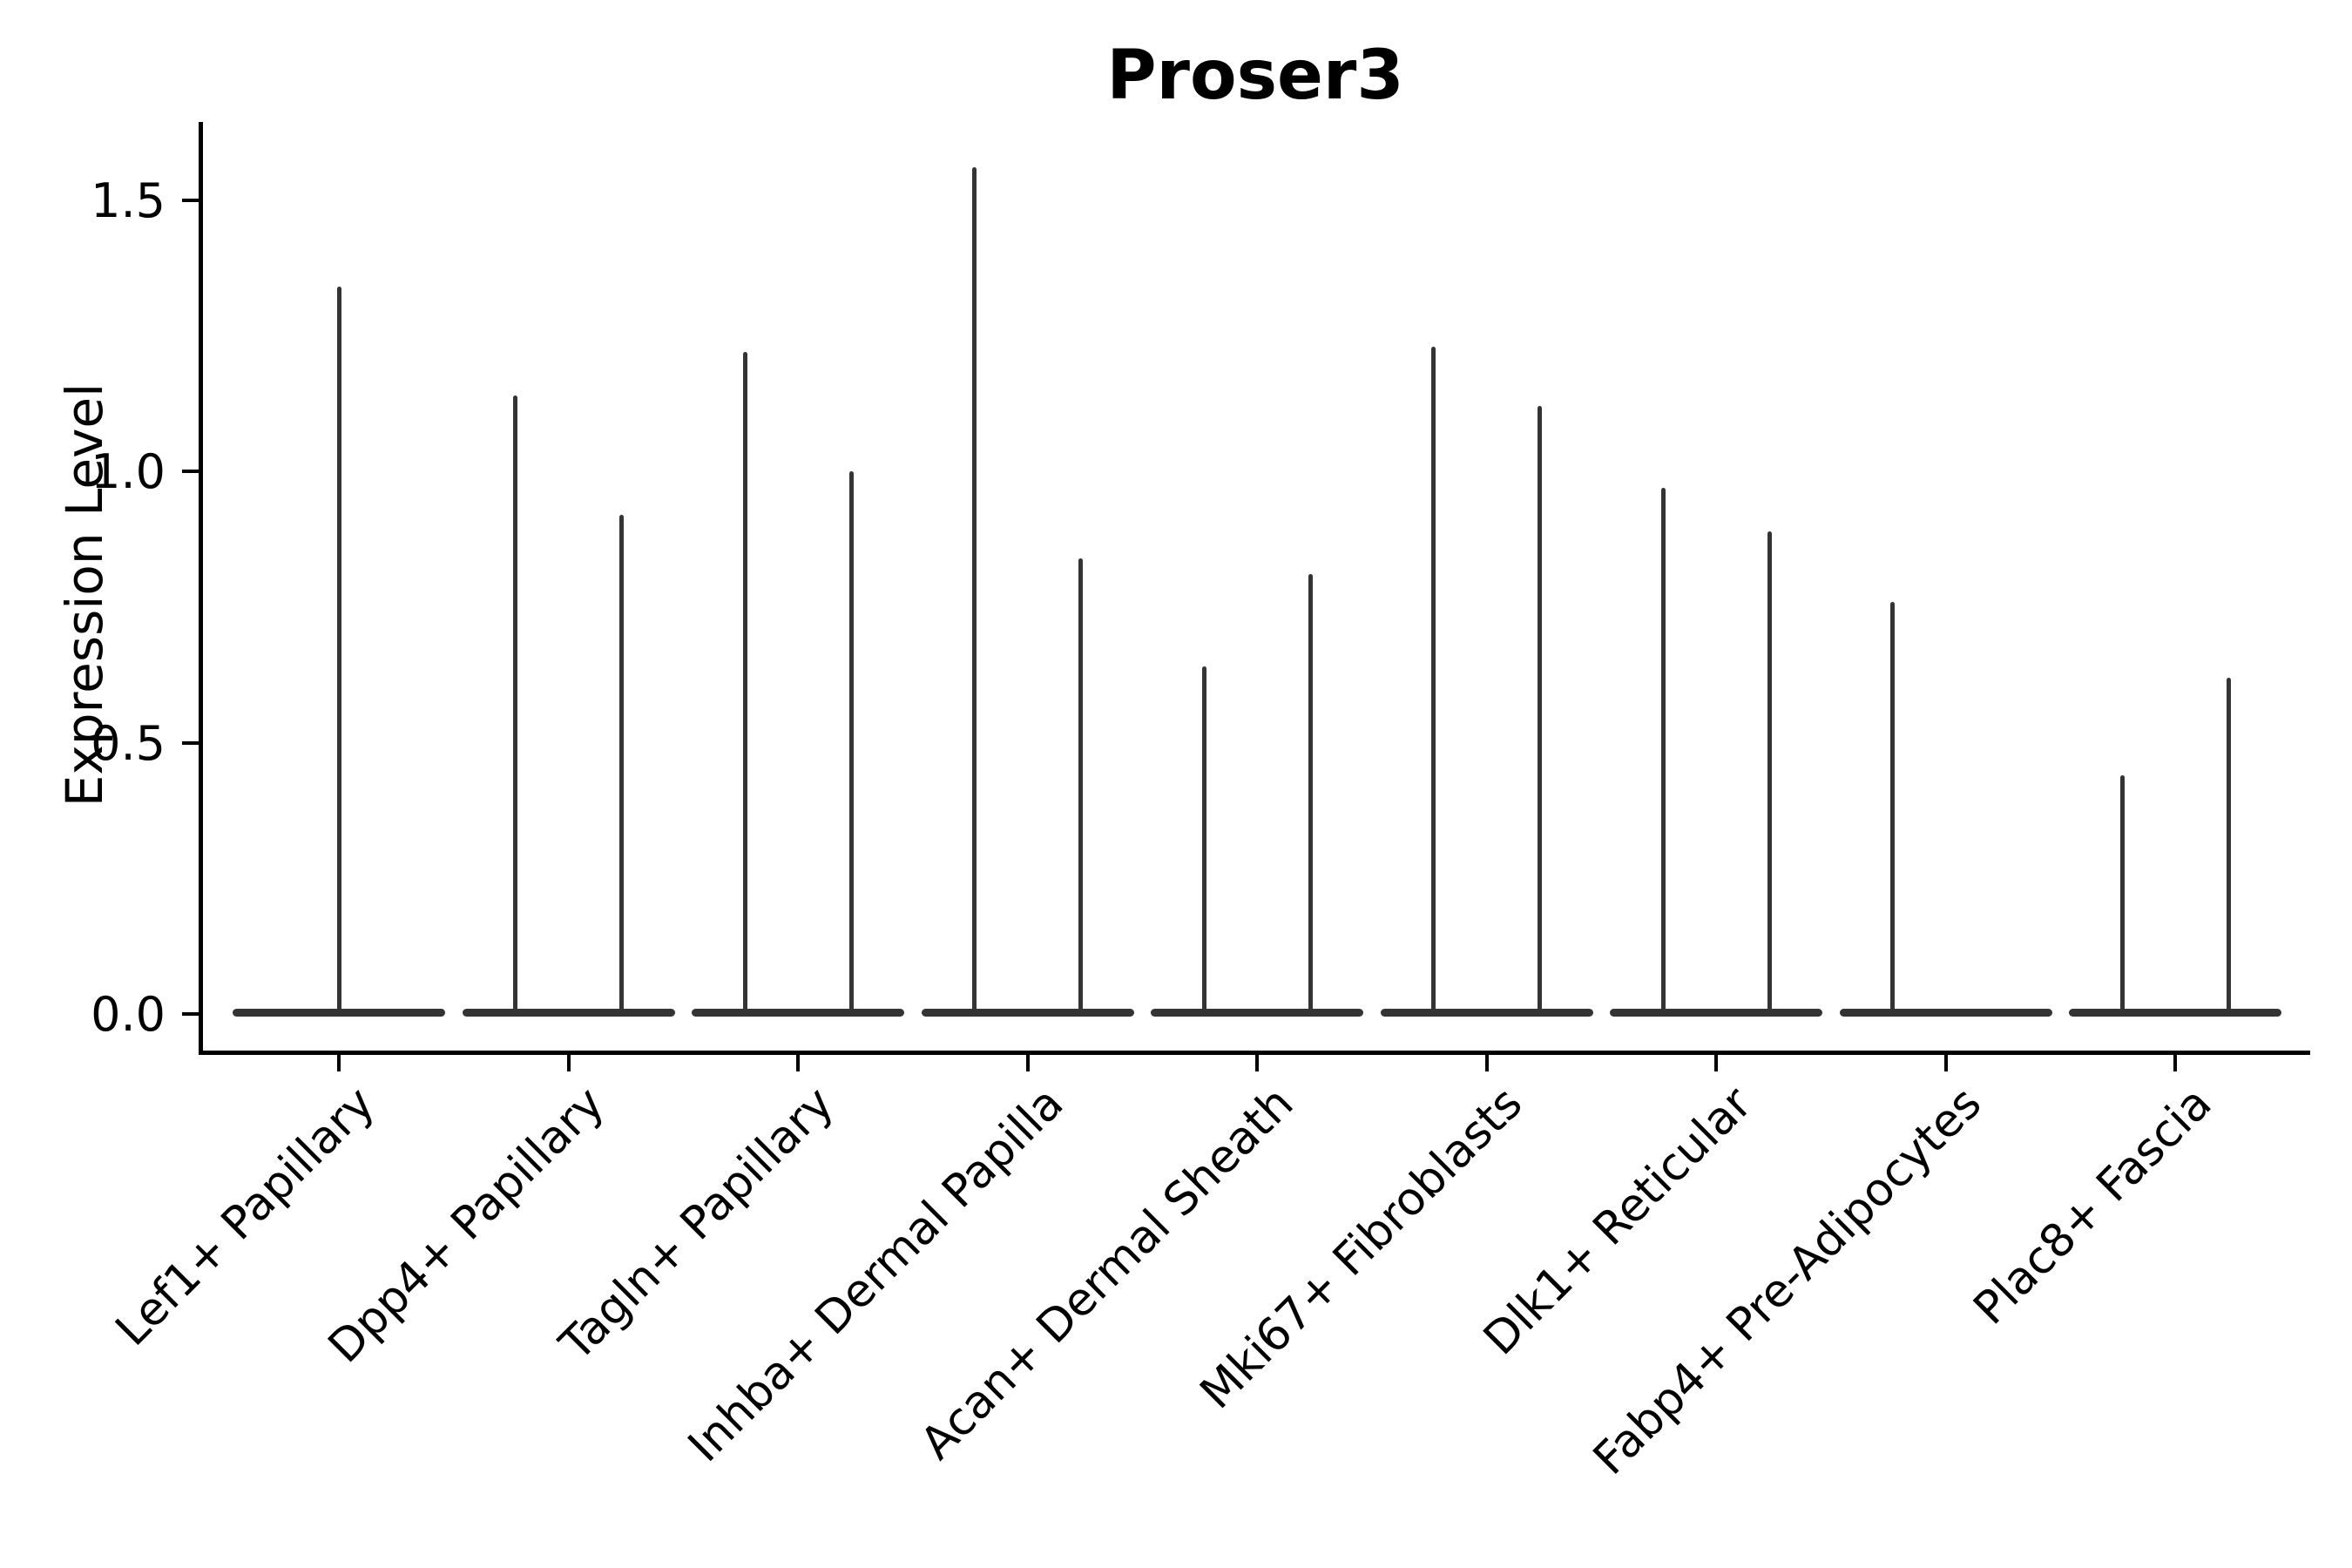  I want to click on x-tick-label: Inhba+ Dermal Papilla, so click(876, 1275).